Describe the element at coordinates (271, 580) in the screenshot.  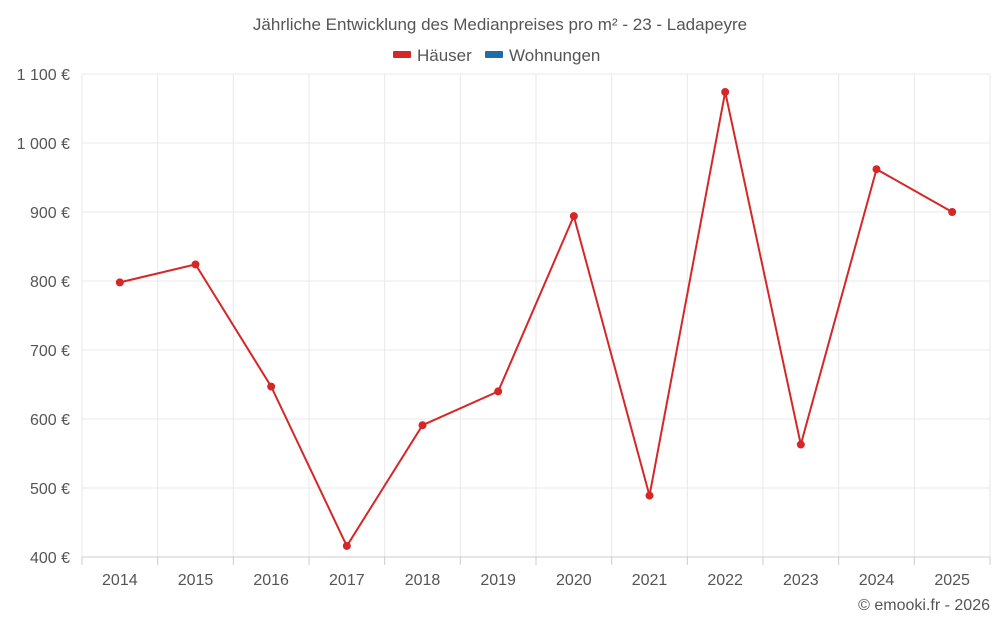
I see `x-tick-label: 2016` at that location.